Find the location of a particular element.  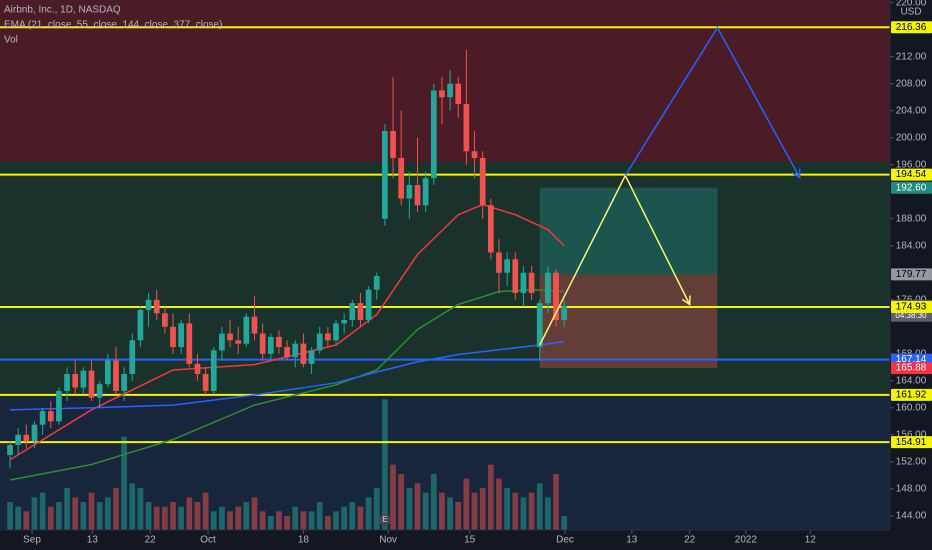

drawing-line is located at coordinates (712, 102).